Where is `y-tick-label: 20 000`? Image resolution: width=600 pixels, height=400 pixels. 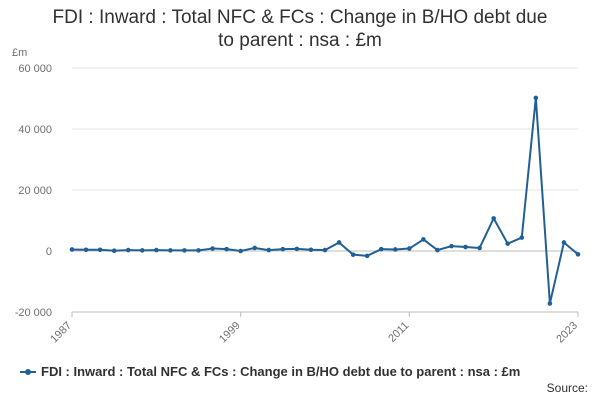 y-tick-label: 20 000 is located at coordinates (35, 191).